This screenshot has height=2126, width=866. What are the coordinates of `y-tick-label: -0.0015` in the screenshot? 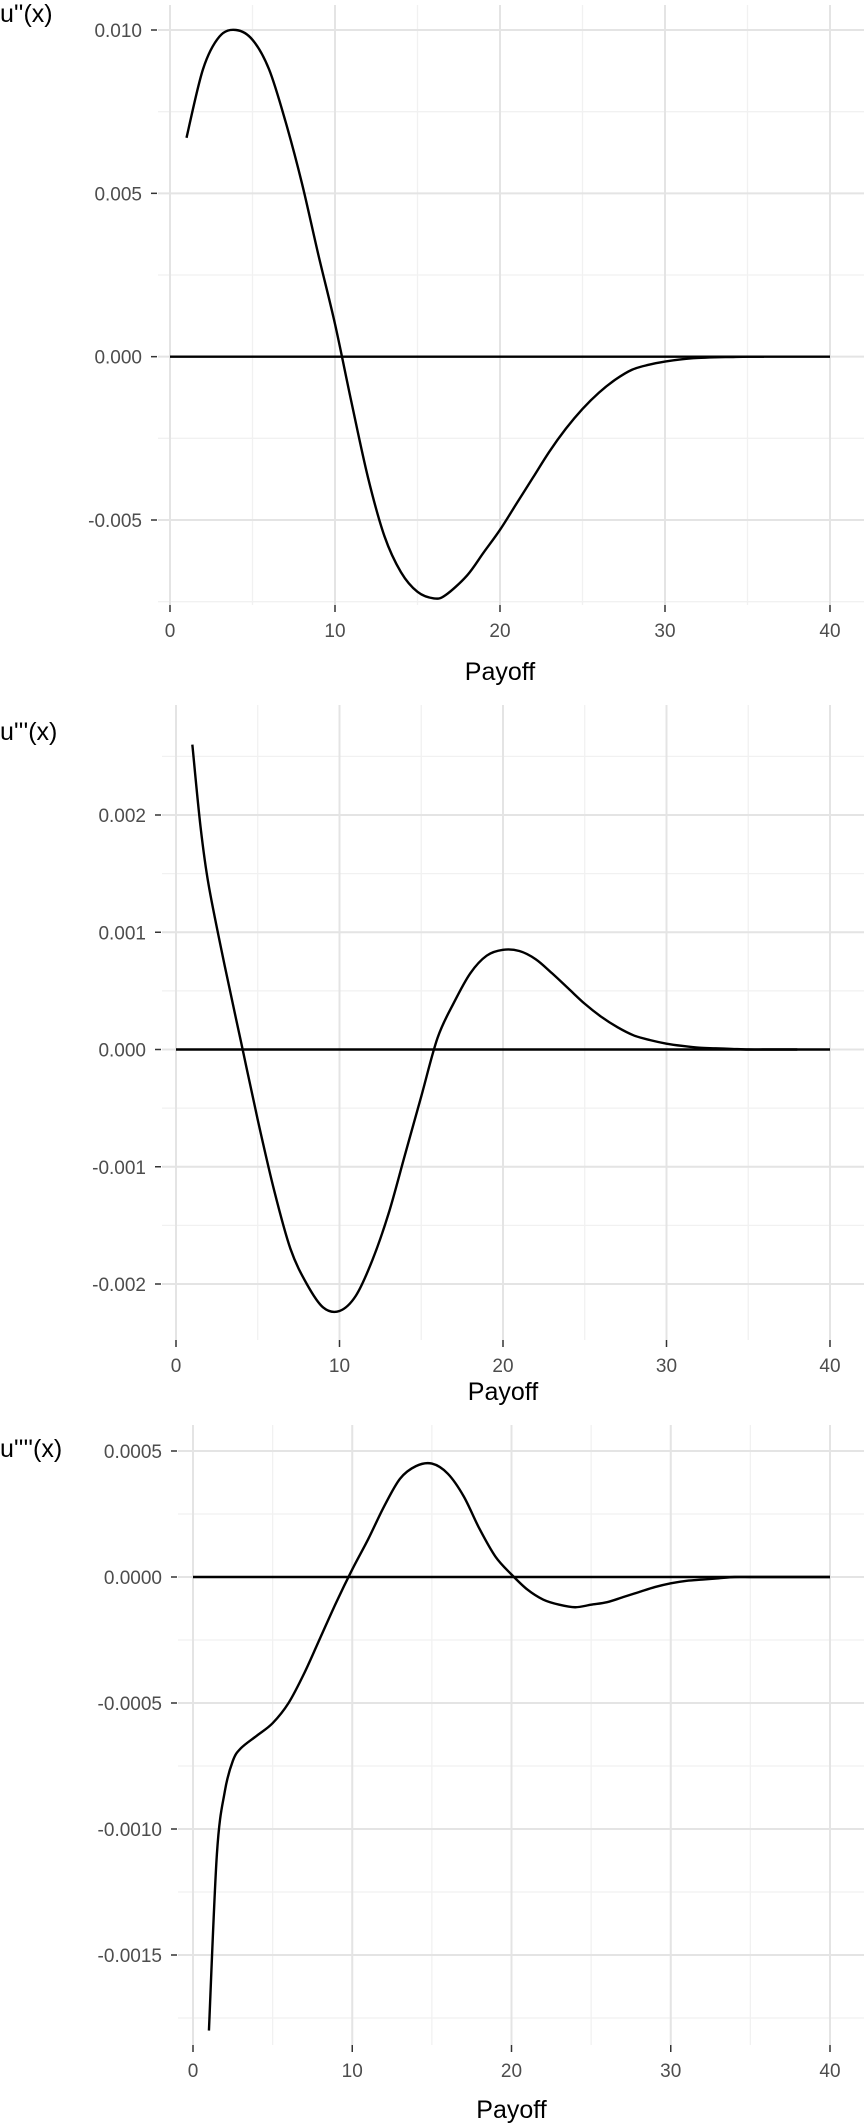 It's located at (130, 1956).